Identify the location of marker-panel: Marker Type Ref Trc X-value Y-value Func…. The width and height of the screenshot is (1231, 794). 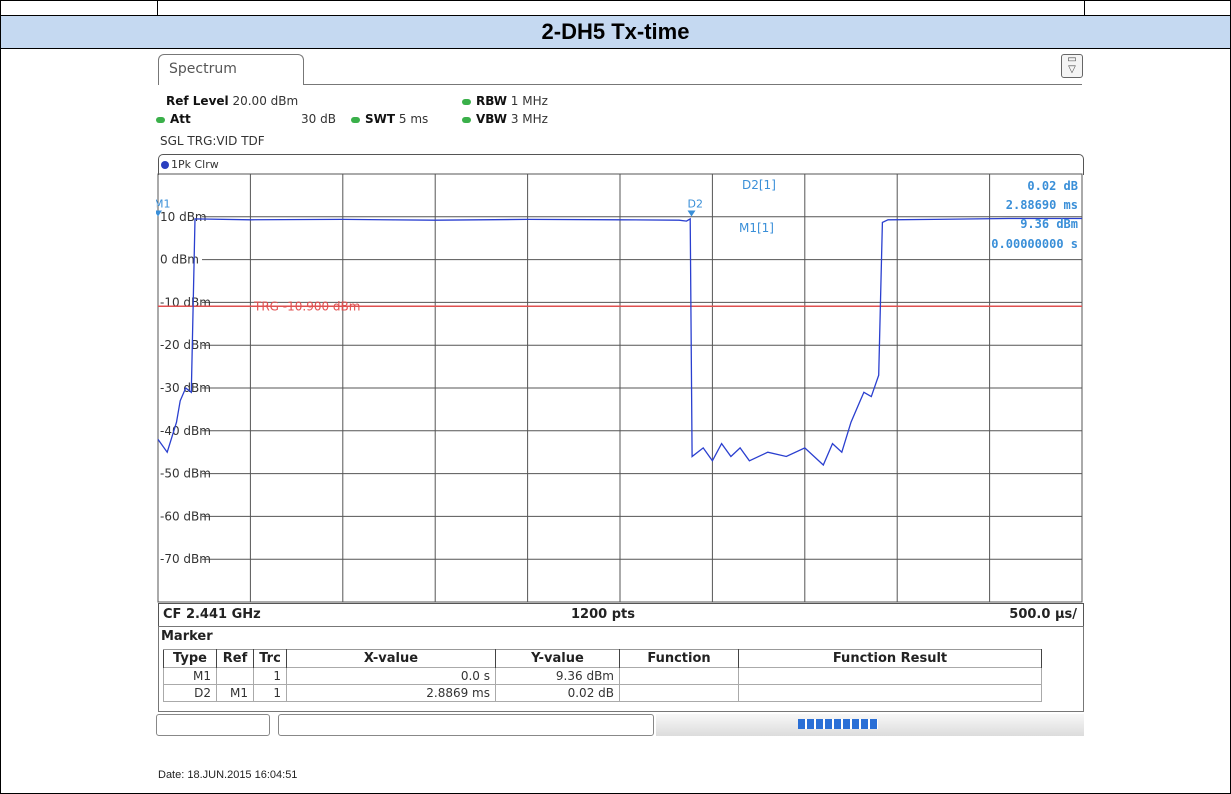
(621, 669).